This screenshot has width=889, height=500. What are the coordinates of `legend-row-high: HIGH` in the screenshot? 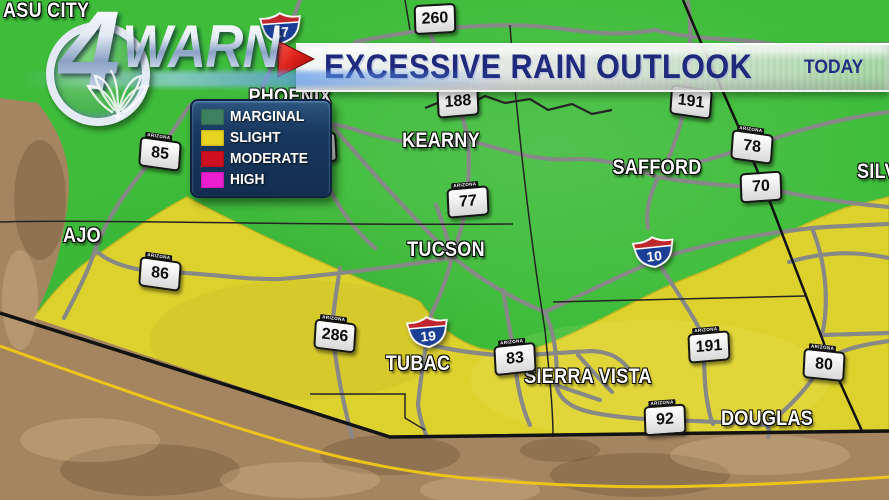 It's located at (261, 179).